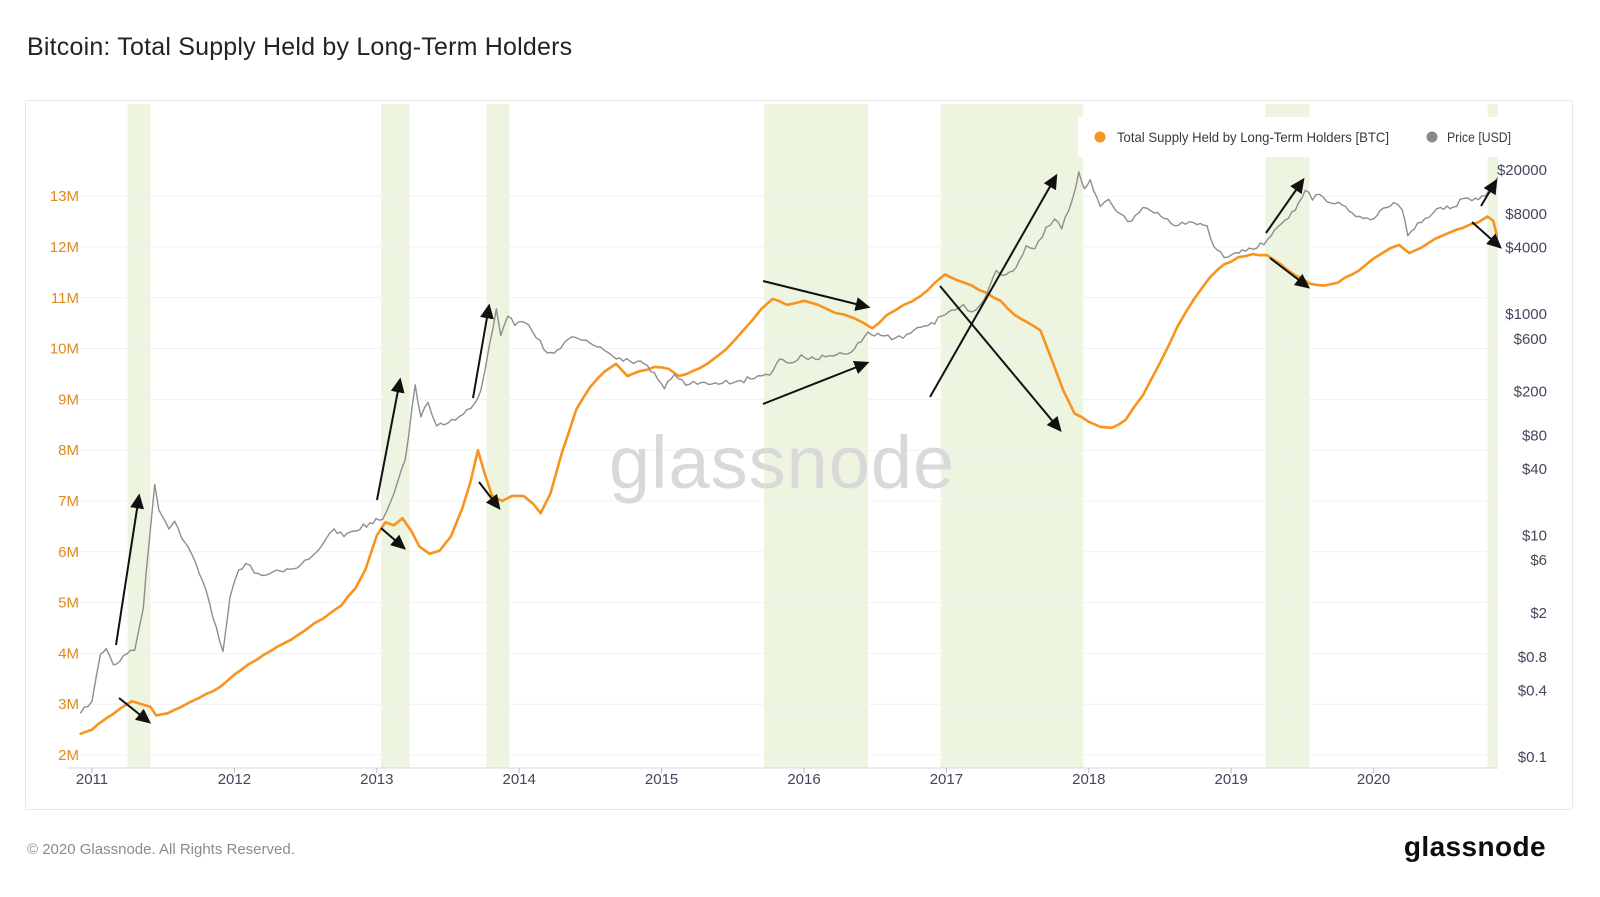 The image size is (1600, 897). What do you see at coordinates (1534, 536) in the screenshot?
I see `right-axis-tick-label: $10` at bounding box center [1534, 536].